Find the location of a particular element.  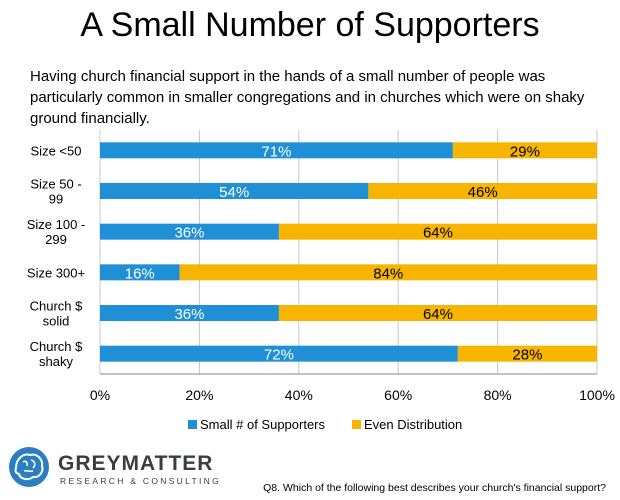

brain-icon is located at coordinates (29, 467).